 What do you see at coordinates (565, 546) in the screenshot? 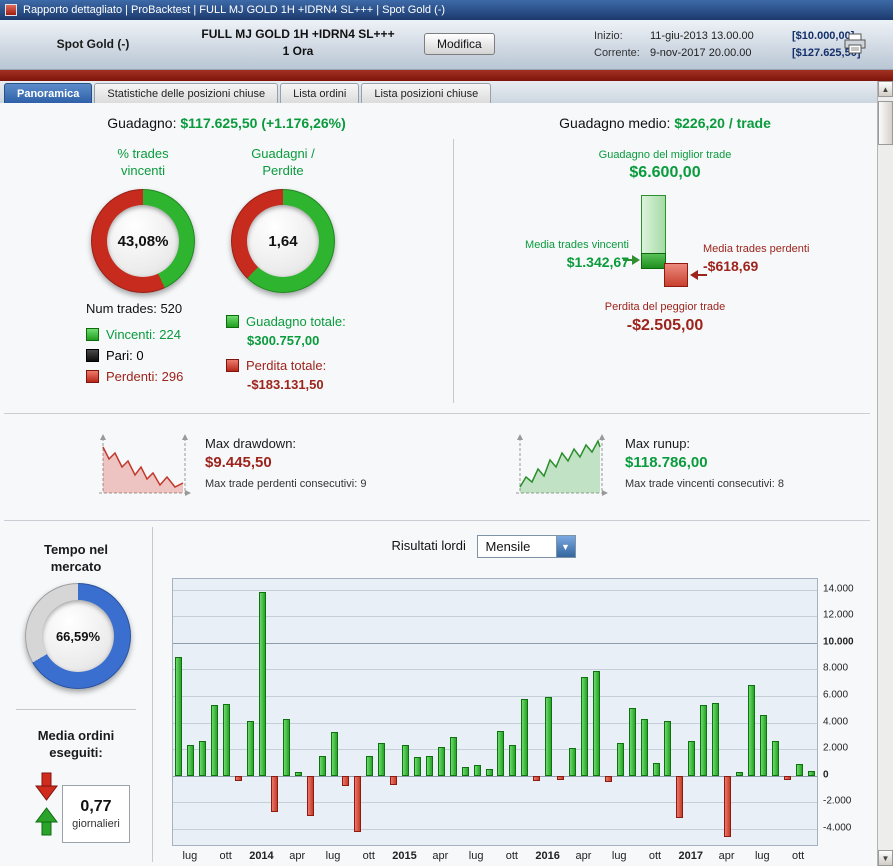
I see `chevron-down-icon: ▼` at bounding box center [565, 546].